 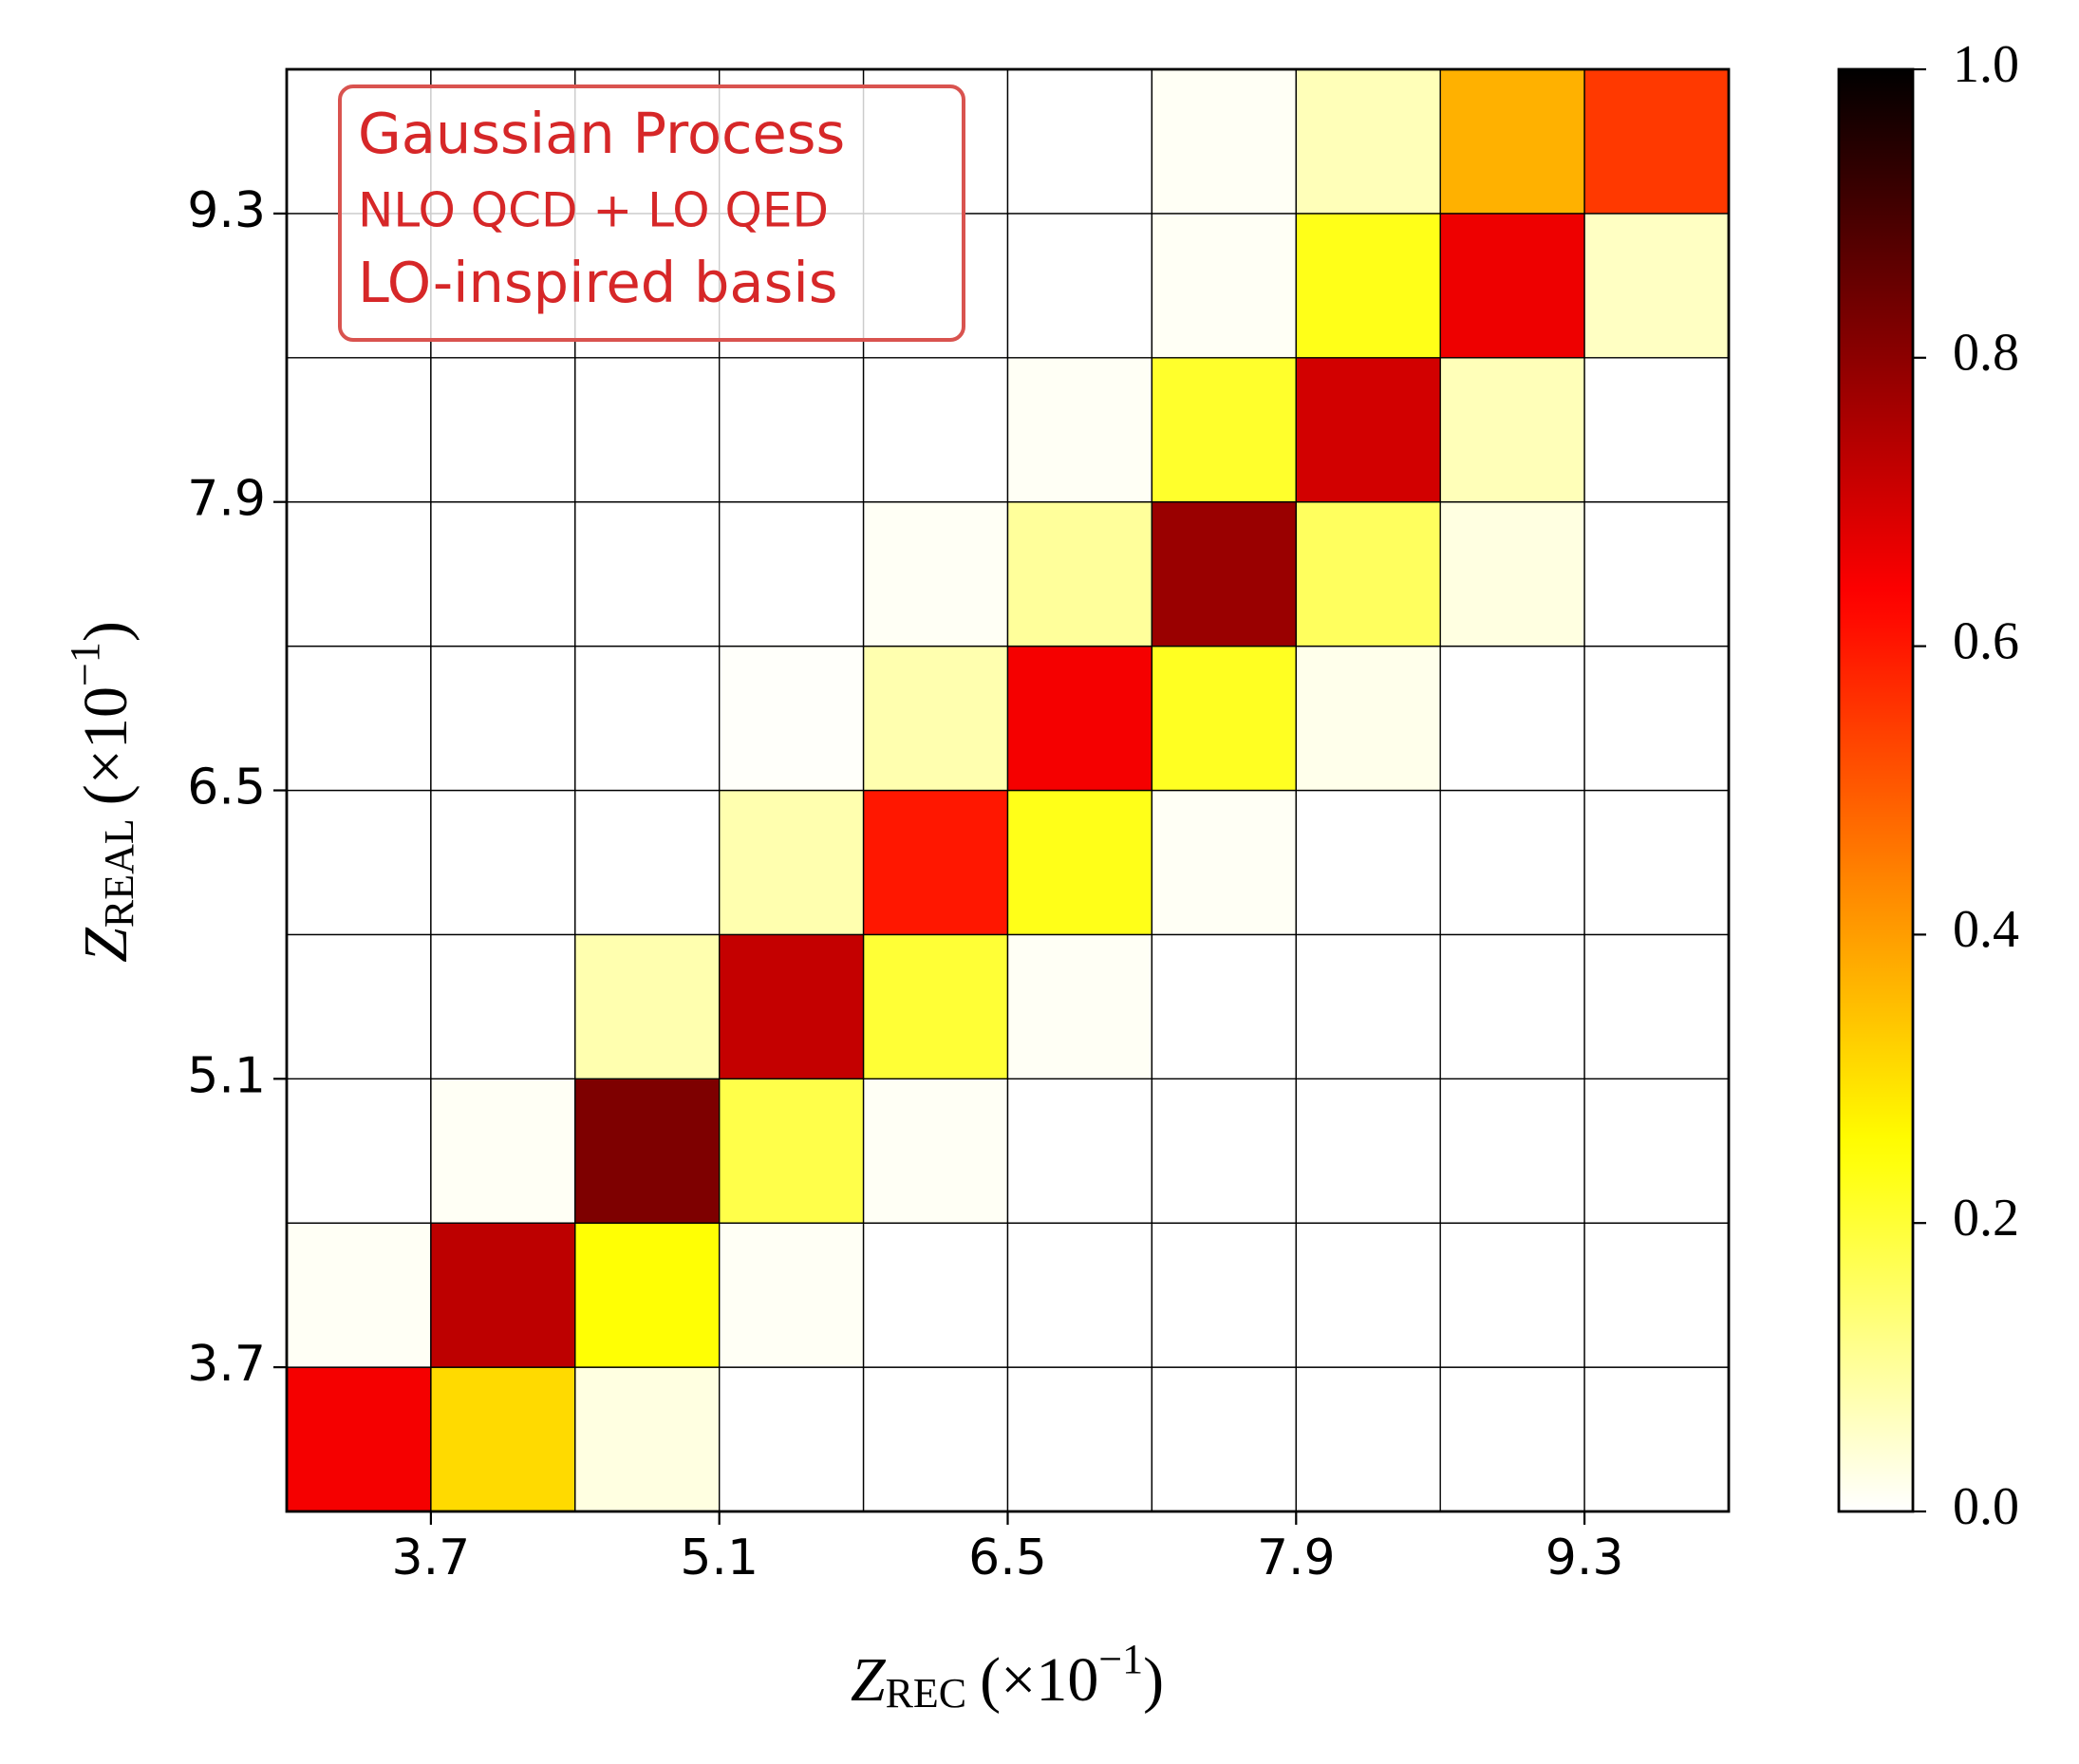 I want to click on annotation-line: NLO QCD + LO QED, so click(x=593, y=211).